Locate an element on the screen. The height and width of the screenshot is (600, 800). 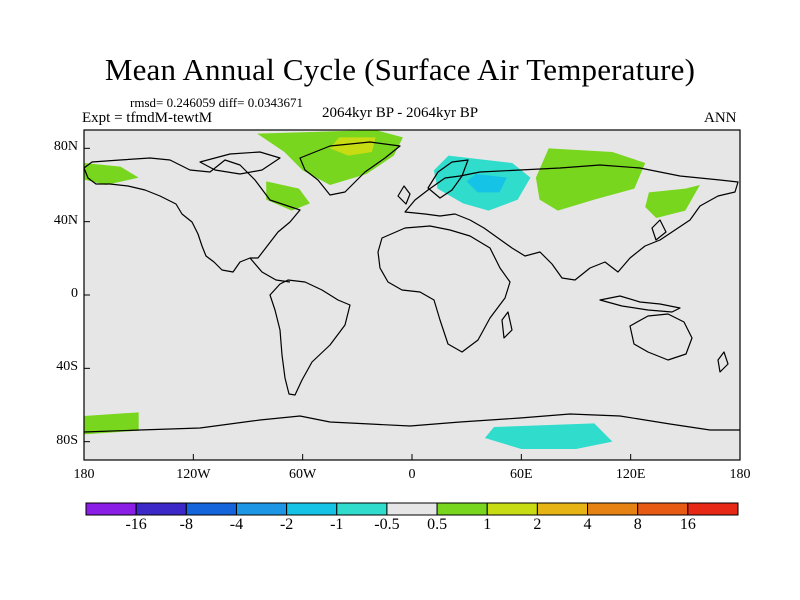
colorbar-label: 0.5 is located at coordinates (437, 524).